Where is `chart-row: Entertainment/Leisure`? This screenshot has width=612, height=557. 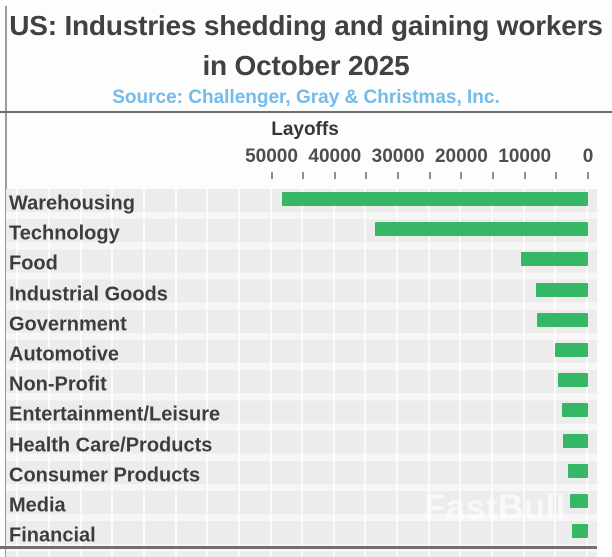
chart-row: Entertainment/Leisure is located at coordinates (301, 415).